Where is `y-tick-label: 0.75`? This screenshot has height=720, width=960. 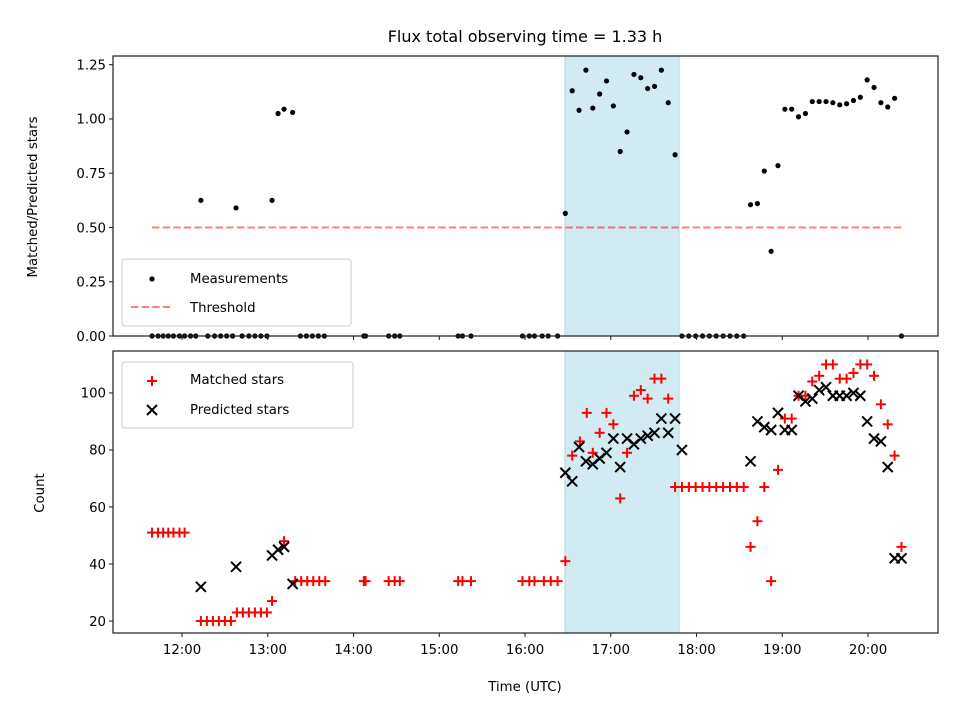 y-tick-label: 0.75 is located at coordinates (91, 174).